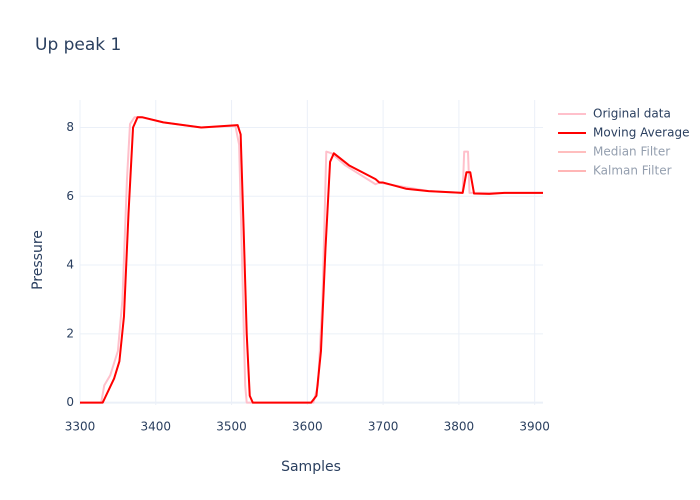 The height and width of the screenshot is (500, 700). What do you see at coordinates (70, 402) in the screenshot?
I see `y-tick-label: 0` at bounding box center [70, 402].